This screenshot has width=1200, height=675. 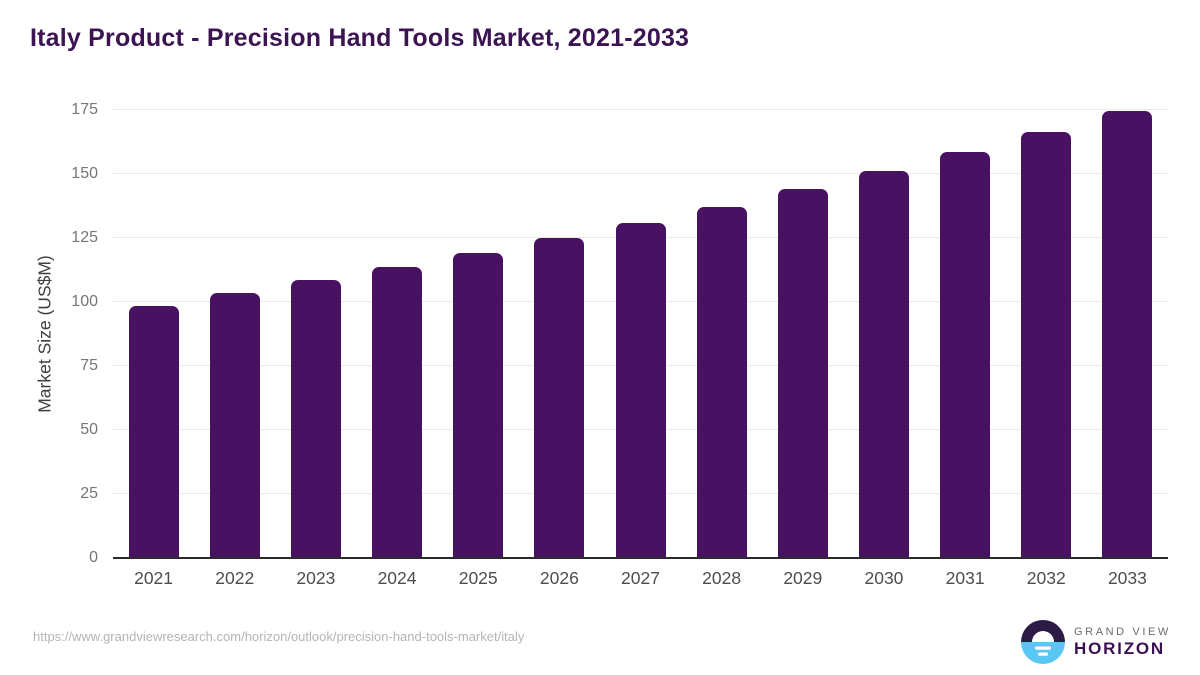 I want to click on bar-2028, so click(x=721, y=382).